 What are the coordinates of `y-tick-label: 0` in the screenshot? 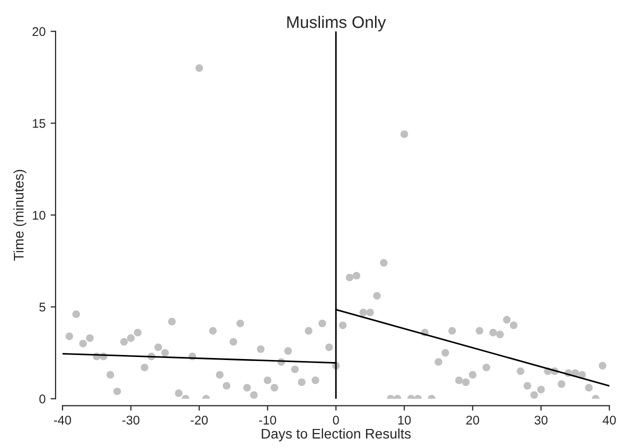 It's located at (42, 399).